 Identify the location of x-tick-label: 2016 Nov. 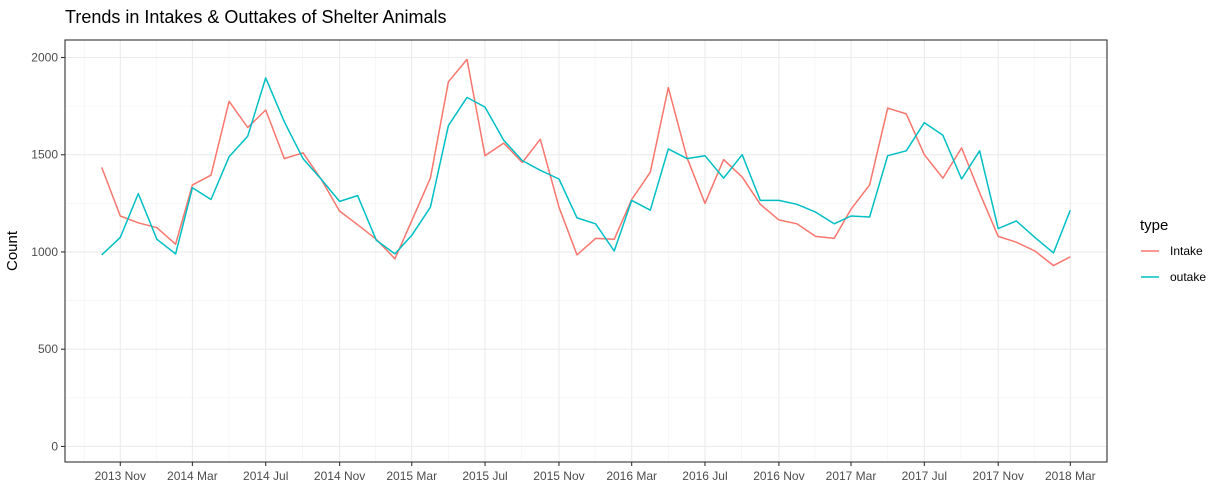
(778, 476).